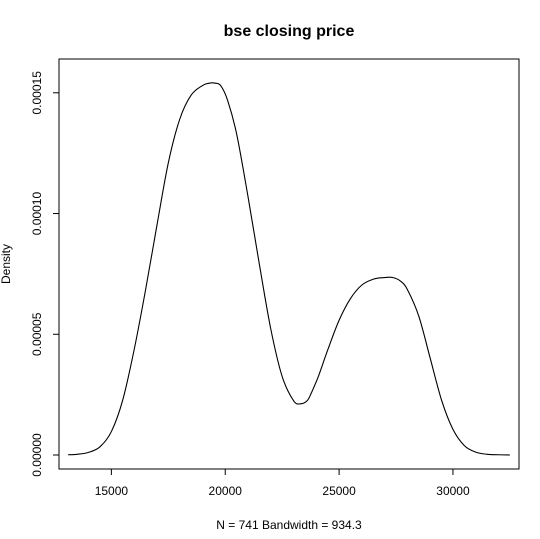 The image size is (540, 539). Describe the element at coordinates (289, 31) in the screenshot. I see `chart-title: bse closing price` at that location.